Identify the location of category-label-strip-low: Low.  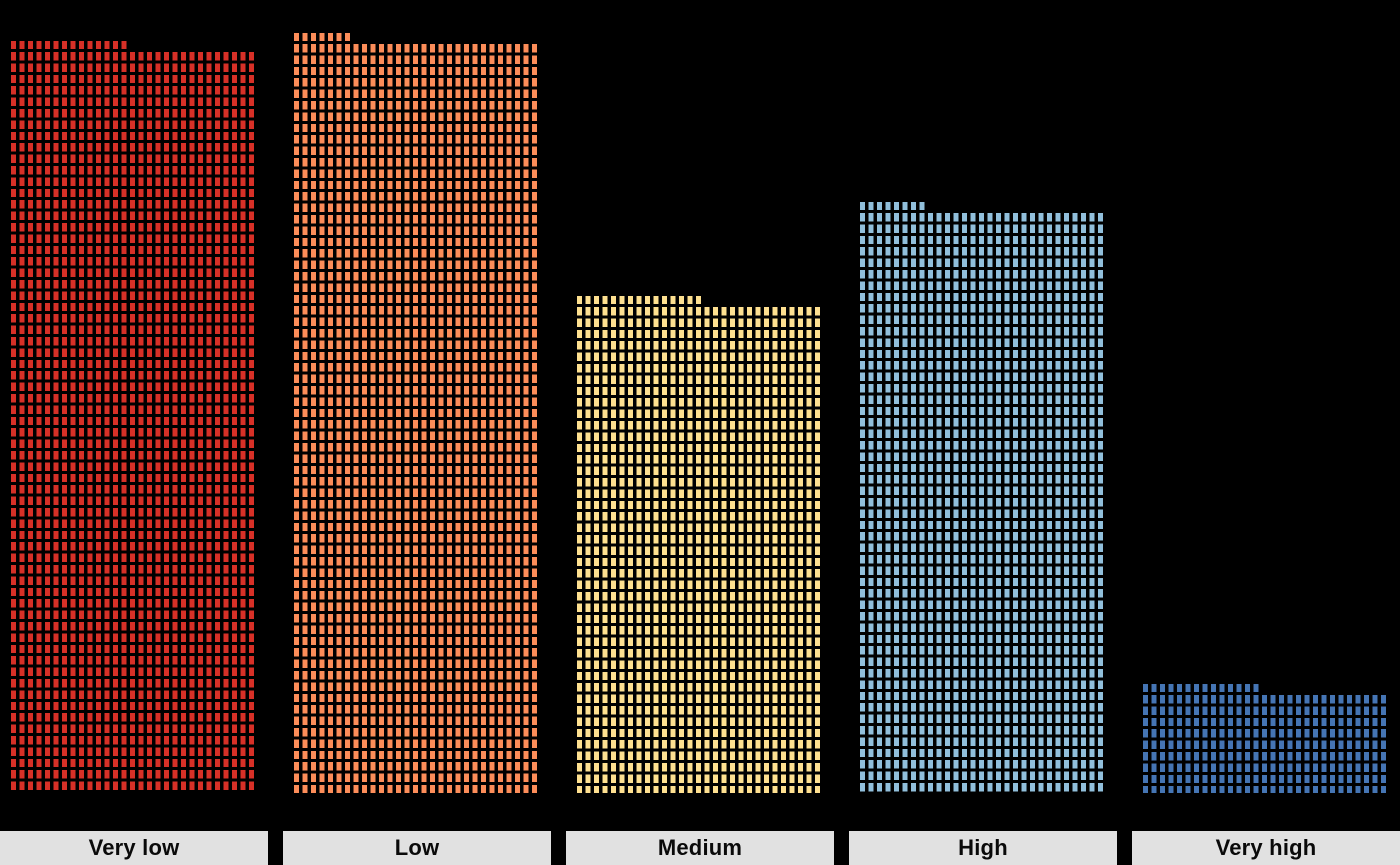
(417, 848).